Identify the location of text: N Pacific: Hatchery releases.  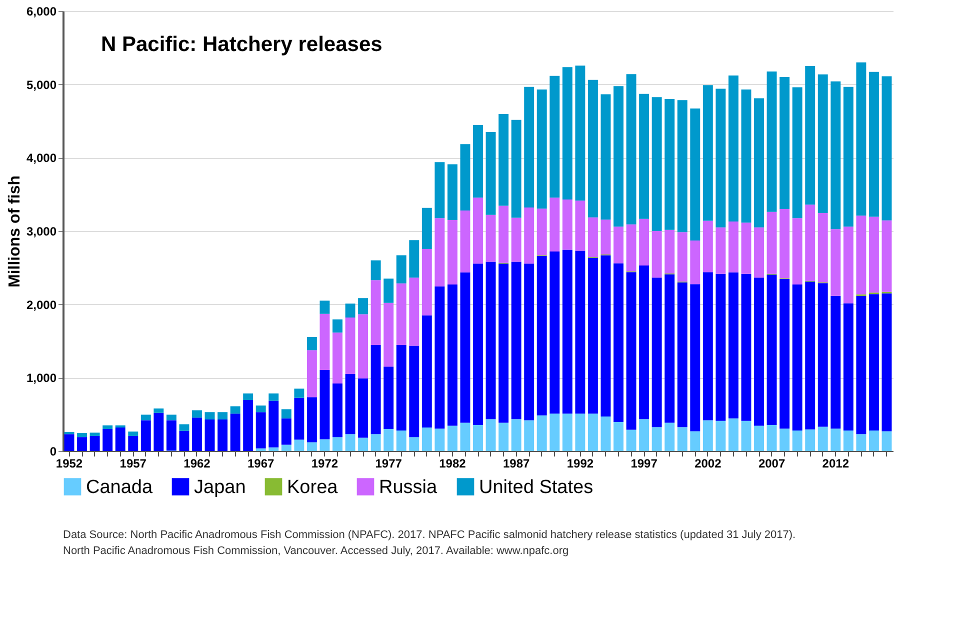
(241, 44).